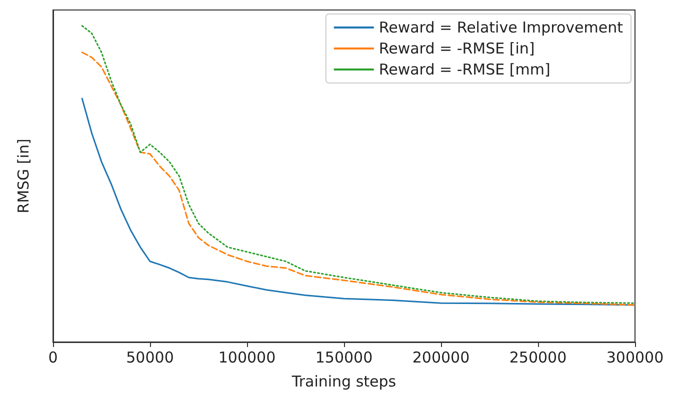 This screenshot has height=402, width=699. I want to click on x-tick-label: 250000, so click(538, 357).